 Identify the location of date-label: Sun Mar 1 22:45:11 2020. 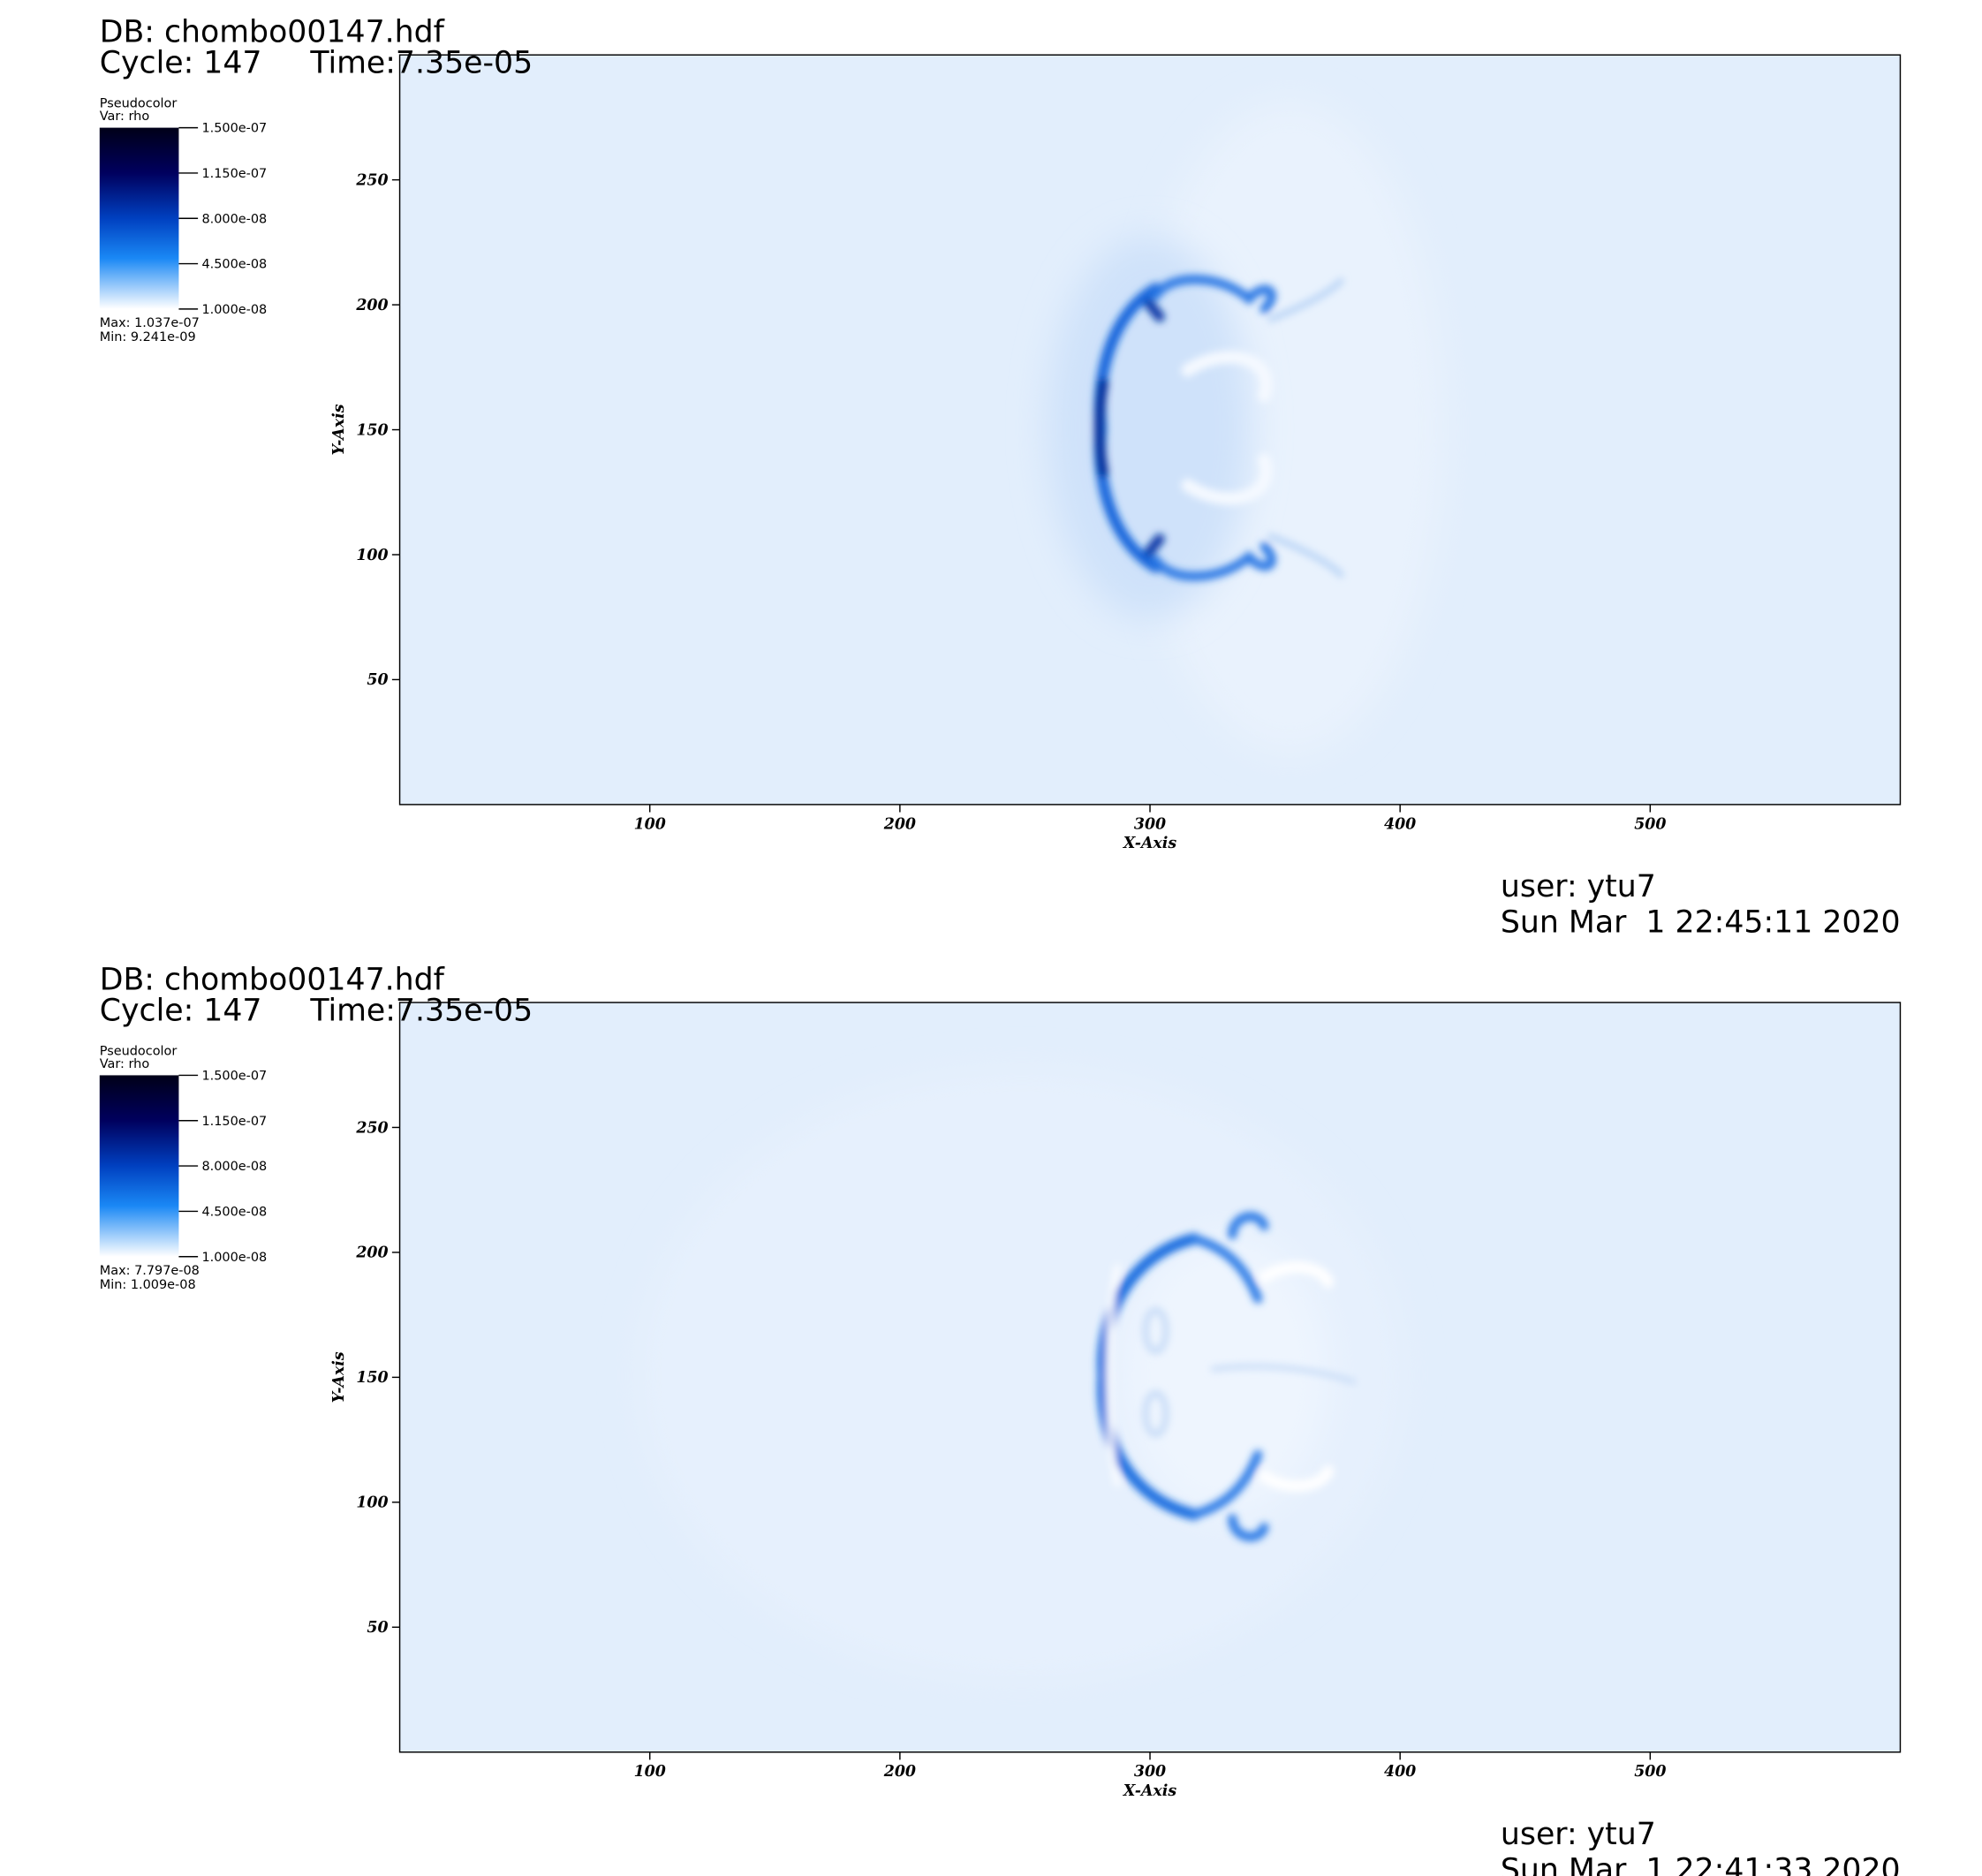
(1701, 922).